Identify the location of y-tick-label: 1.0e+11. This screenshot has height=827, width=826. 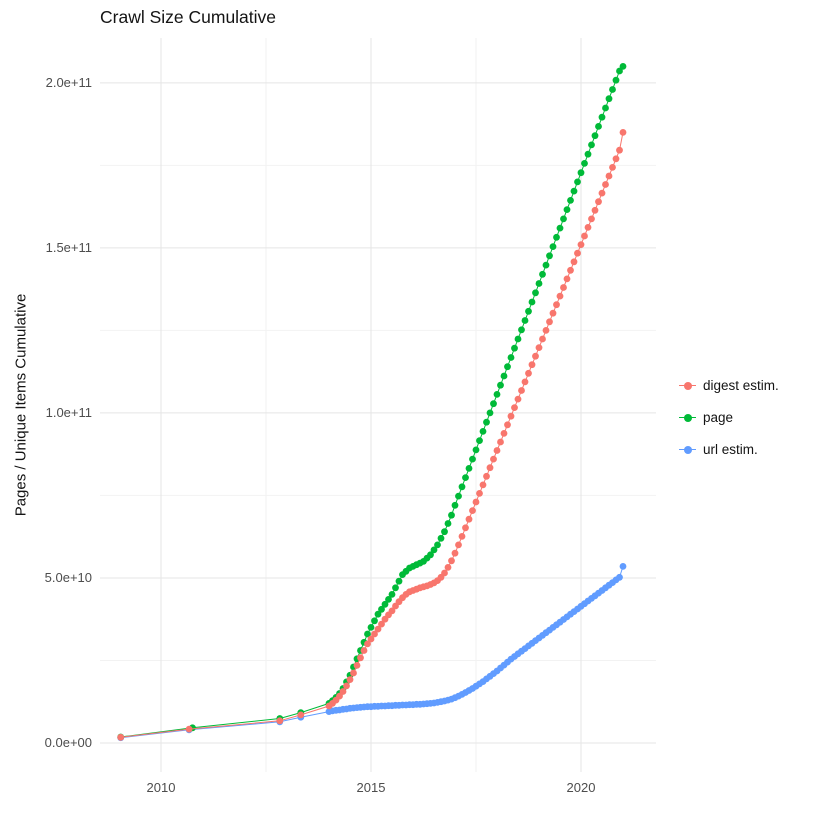
(68, 412).